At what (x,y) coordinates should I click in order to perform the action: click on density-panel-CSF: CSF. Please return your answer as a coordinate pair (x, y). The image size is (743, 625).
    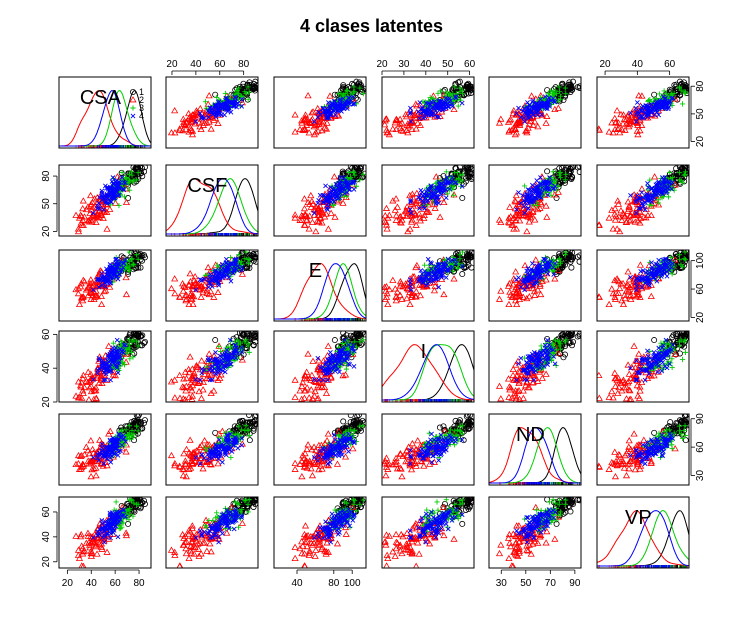
    Looking at the image, I should click on (212, 200).